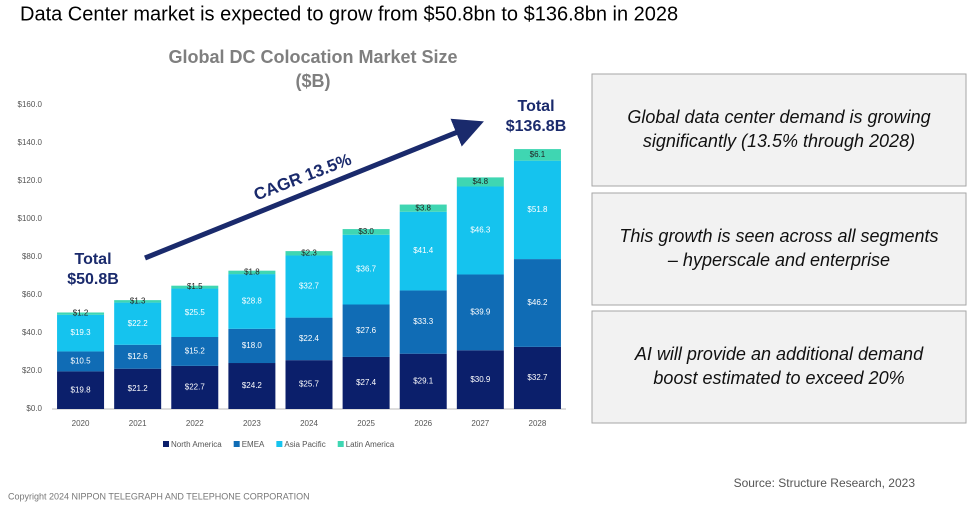 The height and width of the screenshot is (505, 971). I want to click on annotation: Total, so click(535, 106).